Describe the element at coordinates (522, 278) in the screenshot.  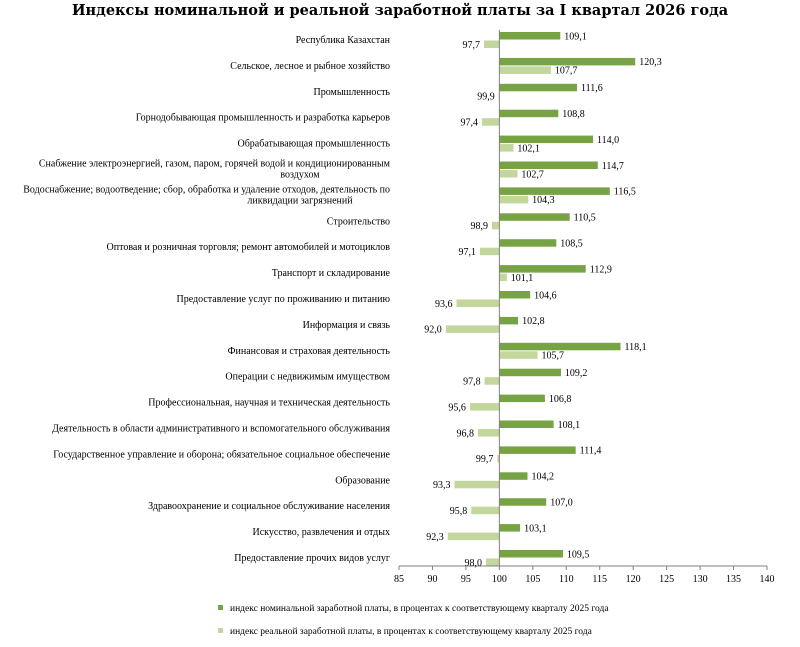
I see `value-label-real: 101,1` at that location.